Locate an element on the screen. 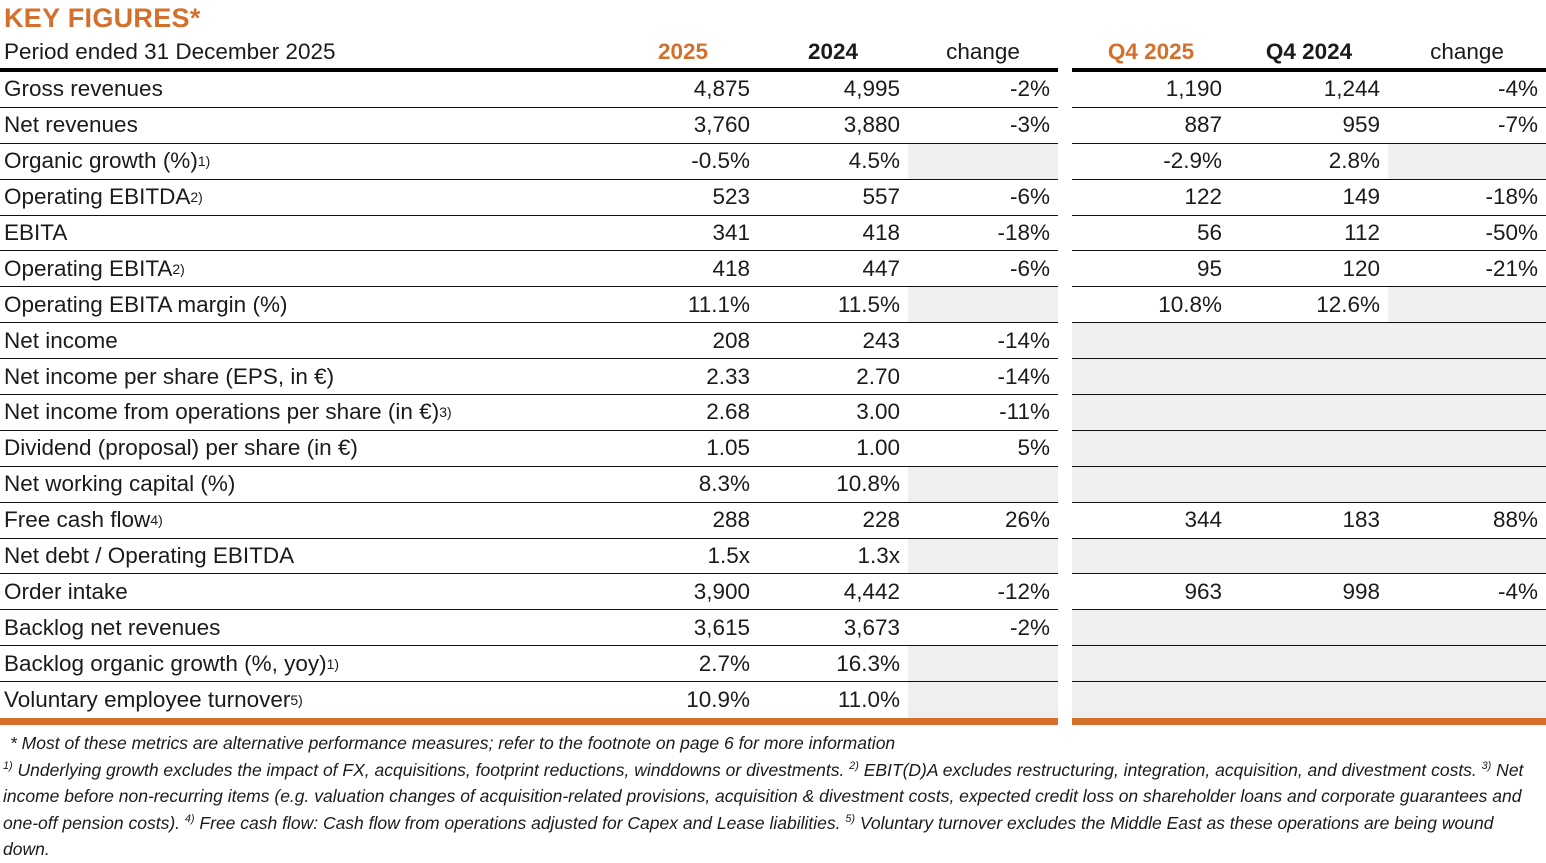  value-cell: 288 is located at coordinates (683, 521).